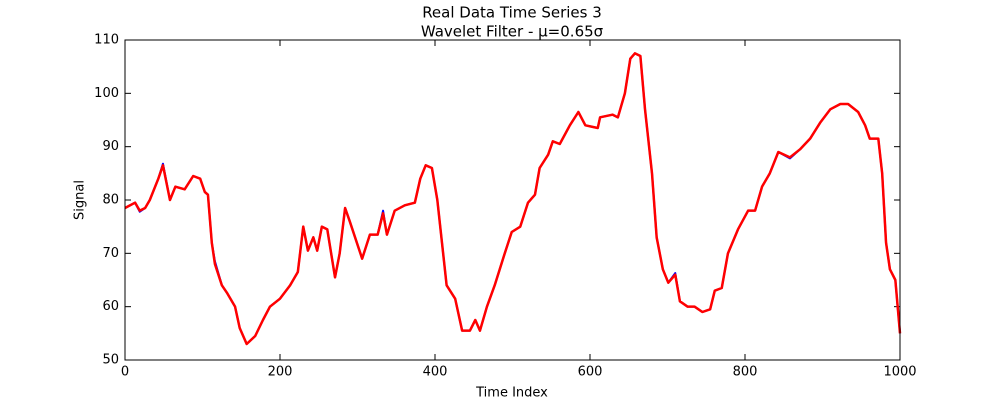 The image size is (1000, 404). What do you see at coordinates (511, 393) in the screenshot?
I see `x-axis-label: Time Index` at bounding box center [511, 393].